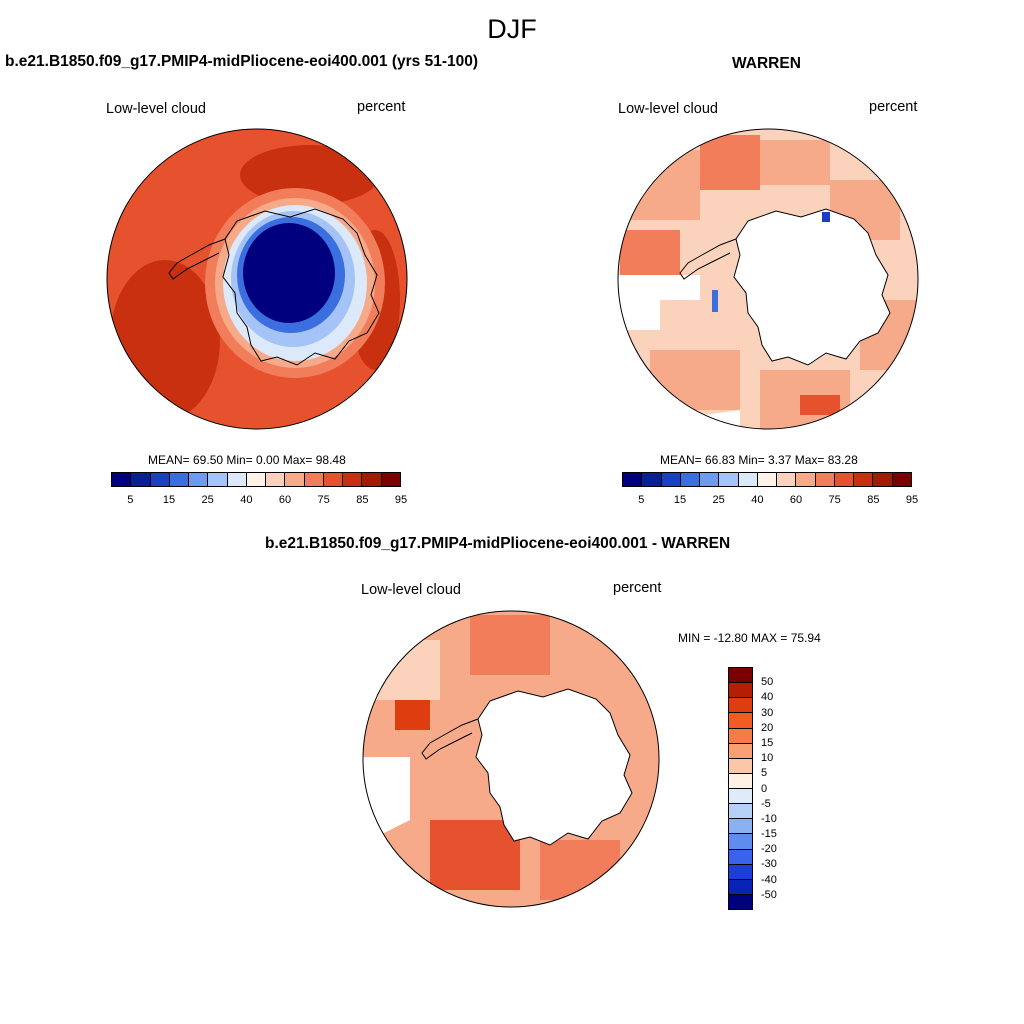 The image size is (1024, 1024). Describe the element at coordinates (749, 638) in the screenshot. I see `panel3-minmax: MIN = -12.80 MAX = 75.94` at that location.